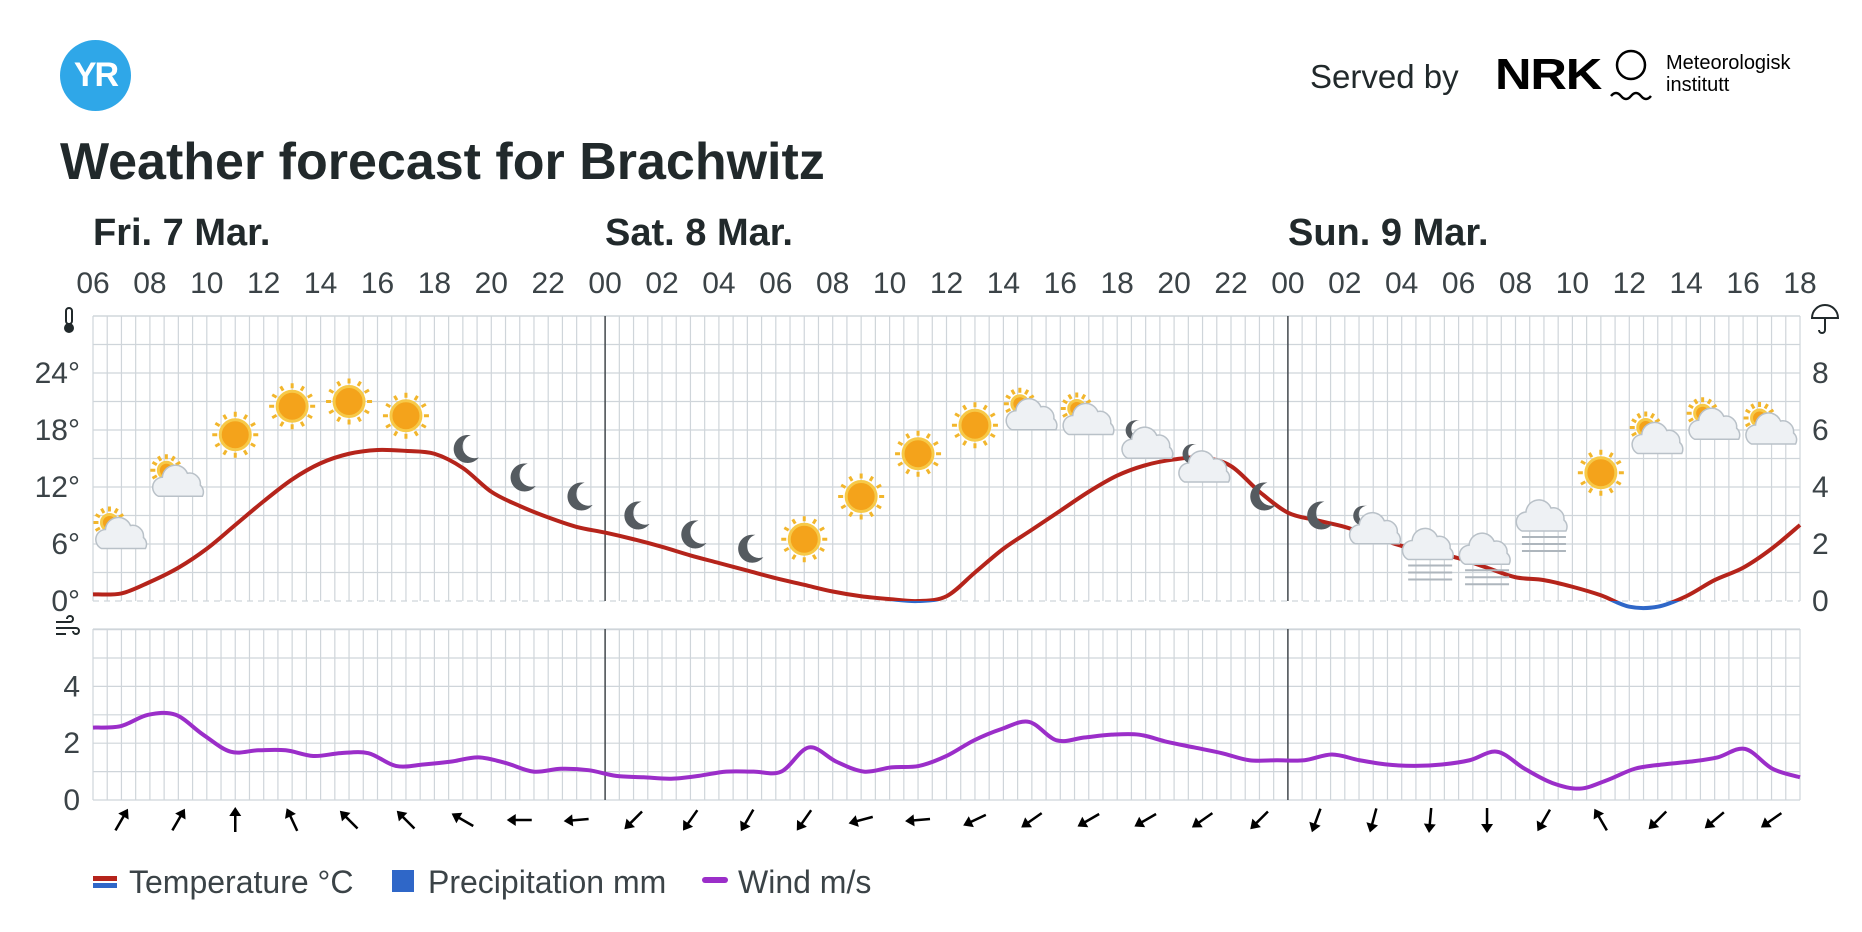 This screenshot has width=1862, height=932. What do you see at coordinates (65, 601) in the screenshot?
I see `temperature-tick-label: 0°` at bounding box center [65, 601].